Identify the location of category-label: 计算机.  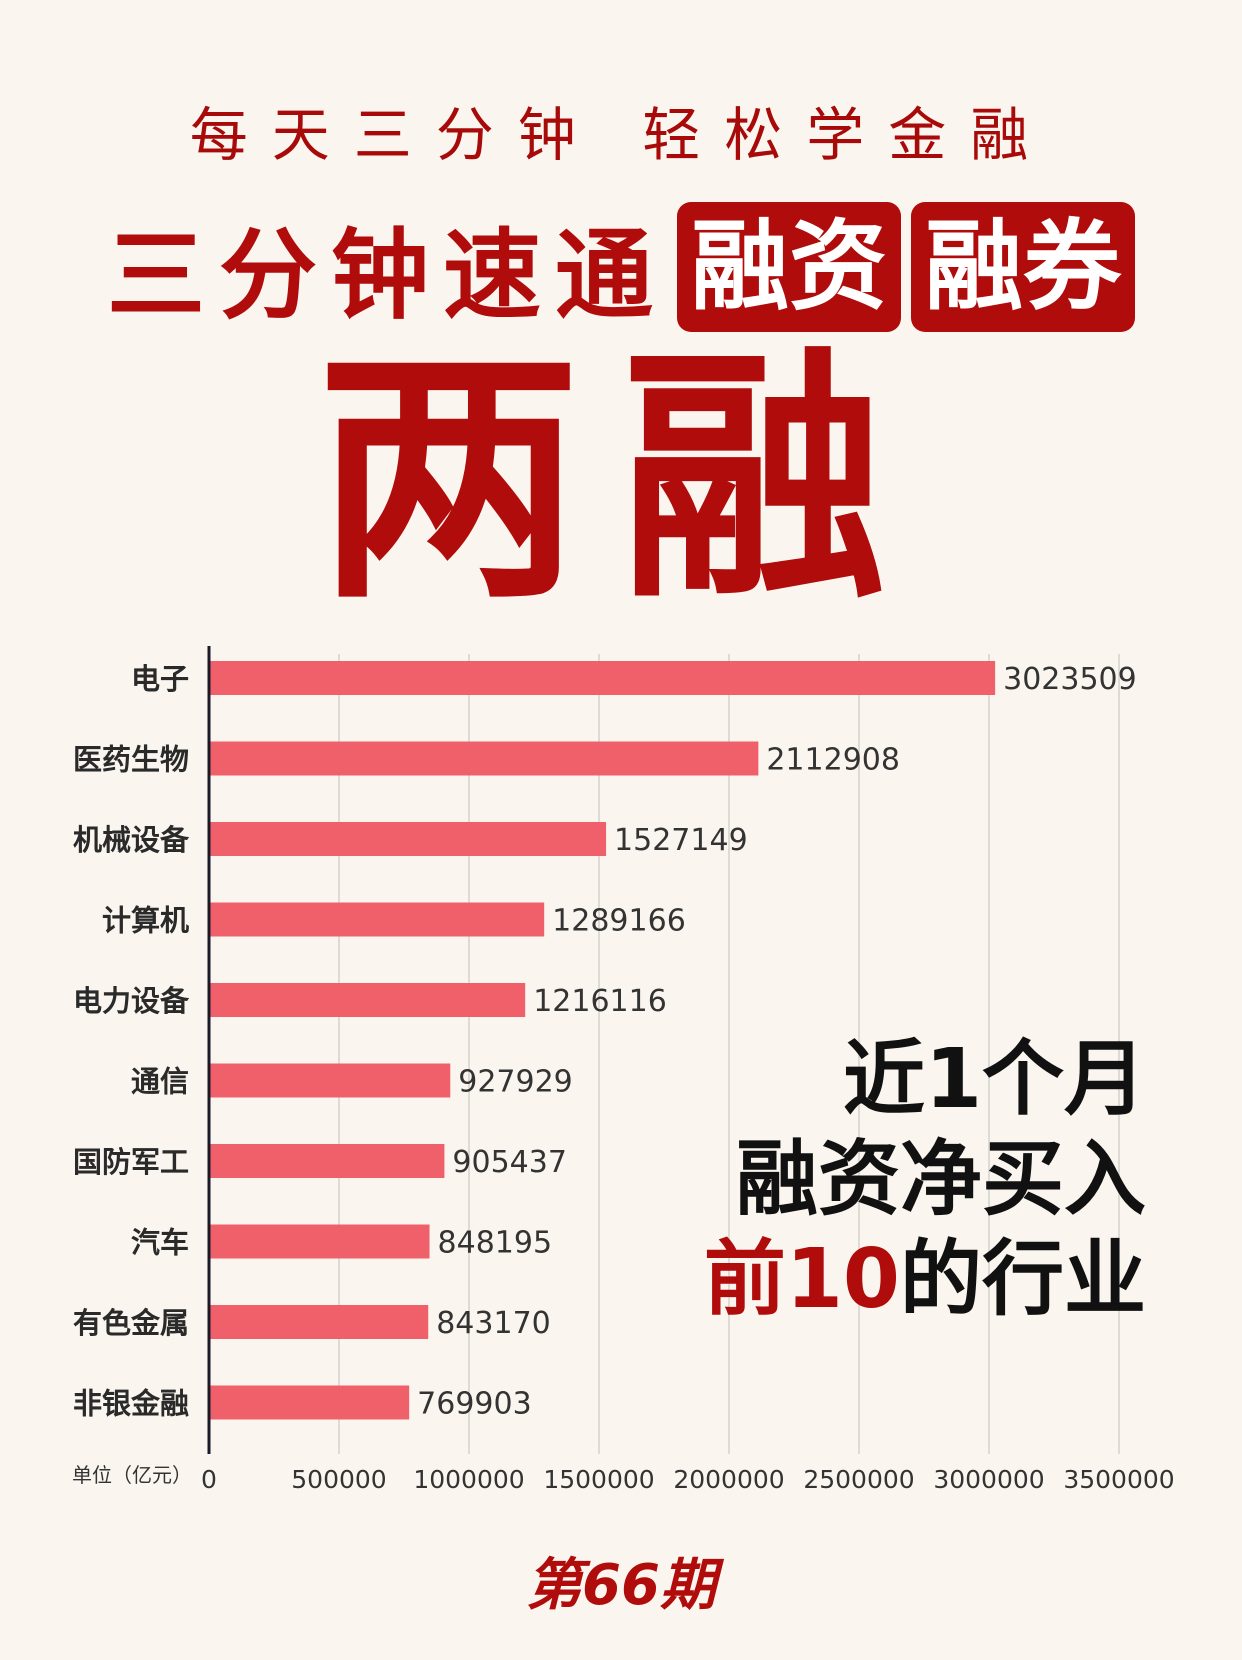
(145, 921).